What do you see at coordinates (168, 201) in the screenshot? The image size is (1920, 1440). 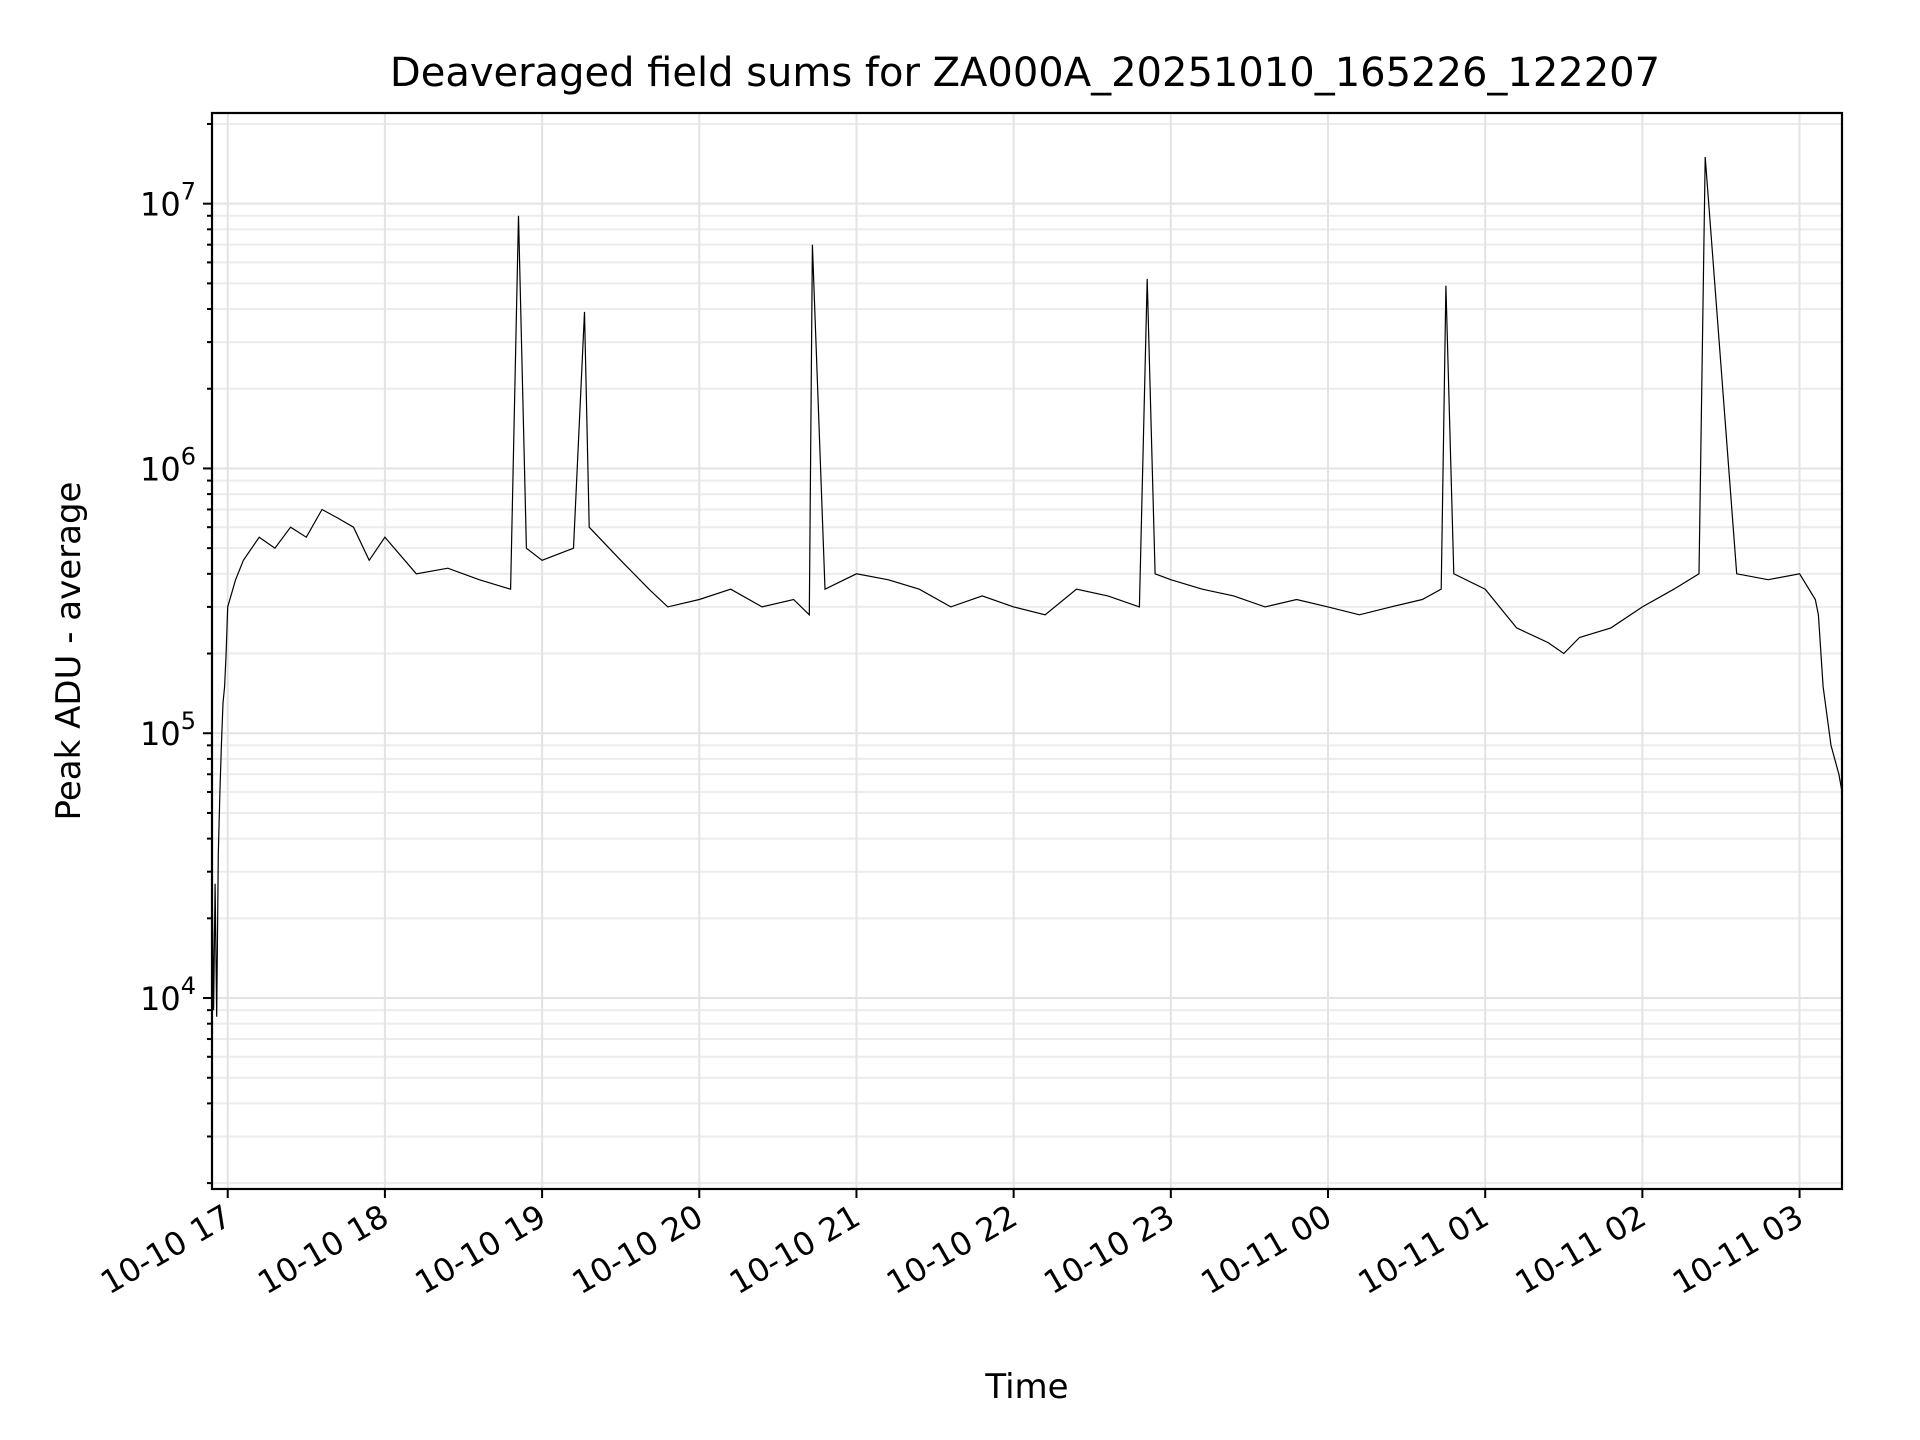 I see `y-tick-label: 10⁷` at bounding box center [168, 201].